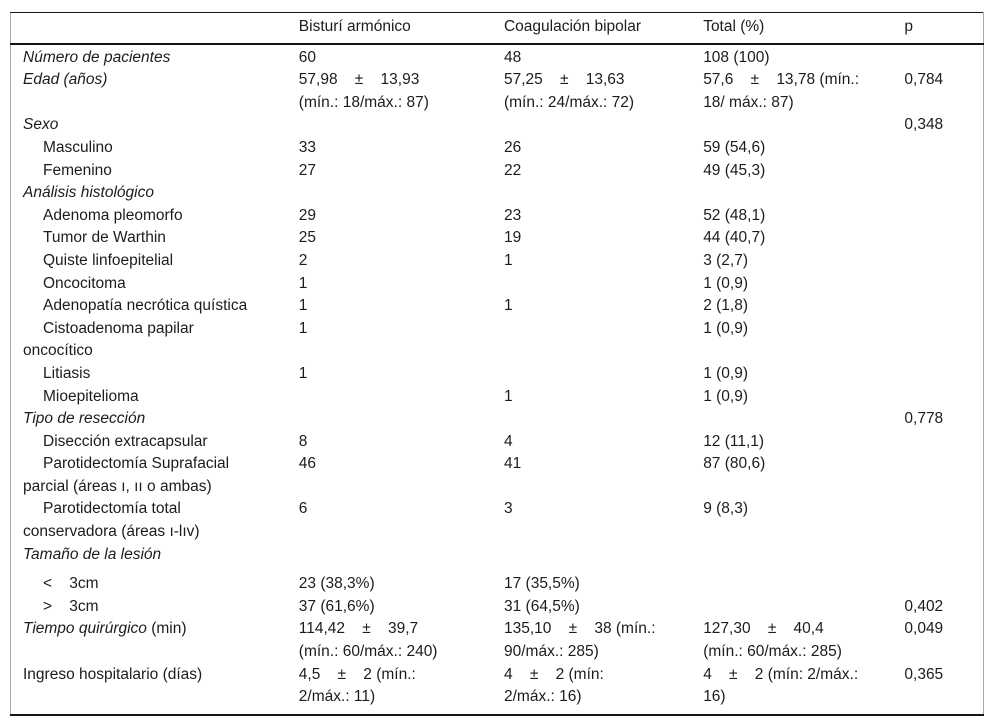 The width and height of the screenshot is (992, 723). I want to click on column-header-bisturi-armonico: Bisturí armónico, so click(401, 28).